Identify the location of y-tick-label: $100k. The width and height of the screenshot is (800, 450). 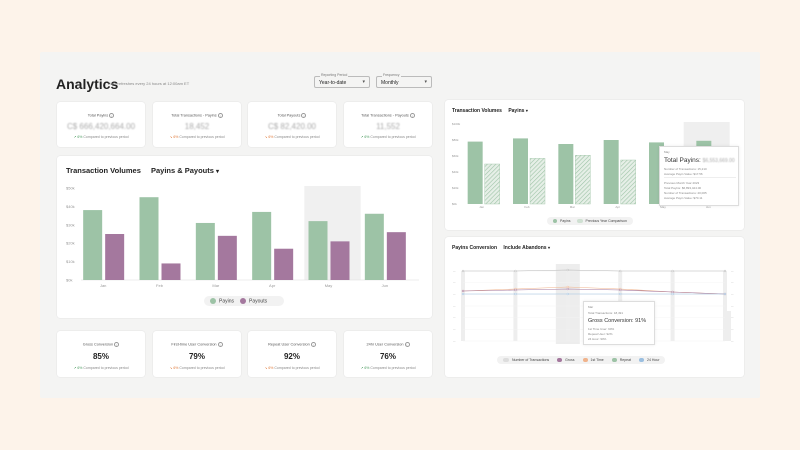
(456, 124).